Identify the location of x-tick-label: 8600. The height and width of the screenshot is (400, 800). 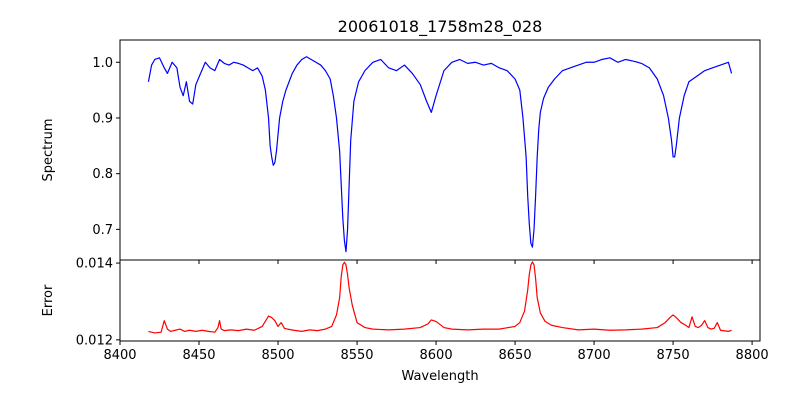
(436, 355).